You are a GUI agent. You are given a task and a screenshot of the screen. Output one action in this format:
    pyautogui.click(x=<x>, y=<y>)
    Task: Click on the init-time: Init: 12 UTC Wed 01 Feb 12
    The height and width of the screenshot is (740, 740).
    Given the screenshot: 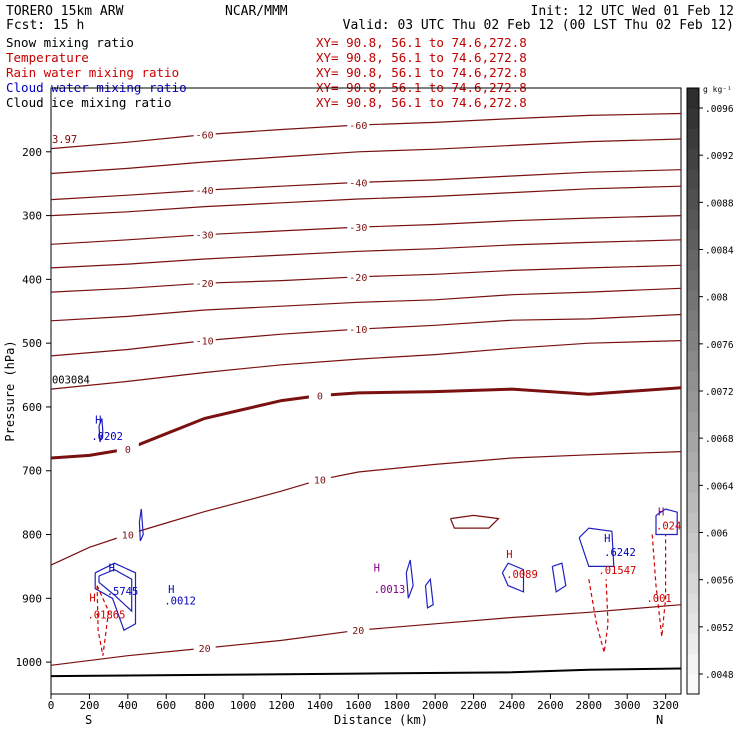 What is the action you would take?
    pyautogui.click(x=633, y=11)
    